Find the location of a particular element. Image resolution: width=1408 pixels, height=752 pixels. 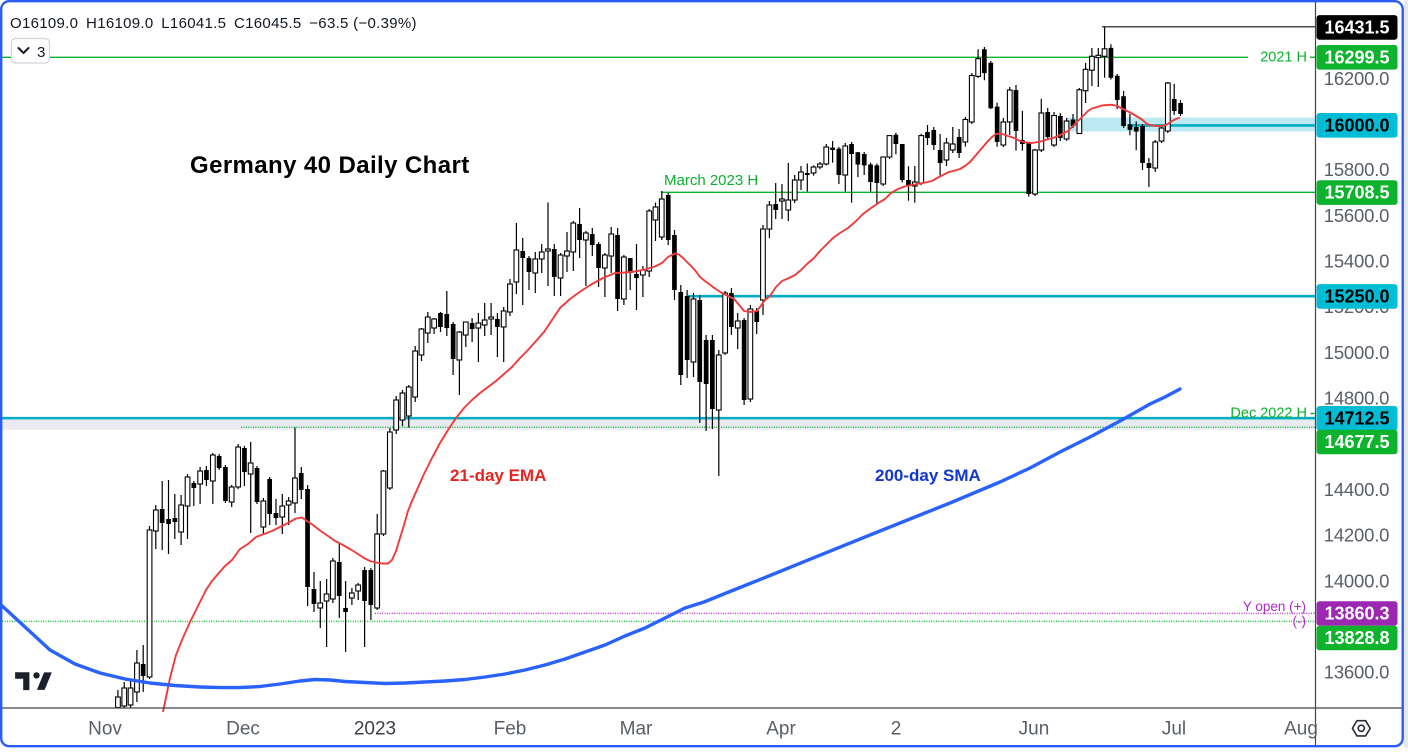

svg-text: 3 is located at coordinates (41, 52).